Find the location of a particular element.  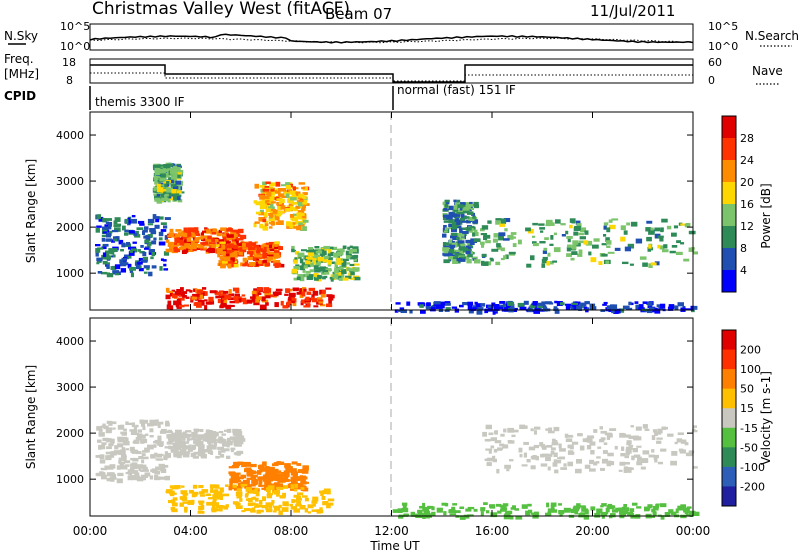

velocity-cbar-tick: 50 is located at coordinates (747, 389).